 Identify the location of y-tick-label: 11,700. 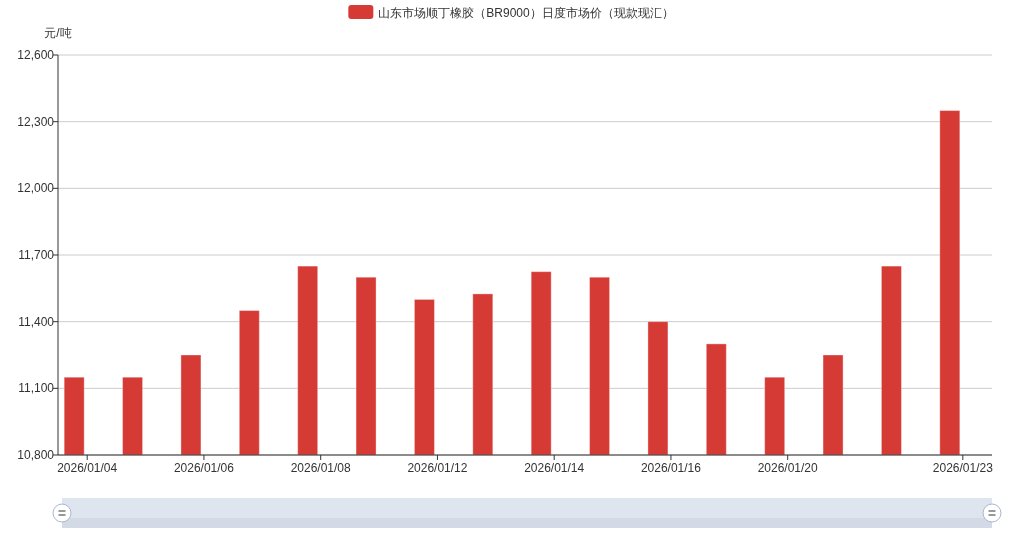
(36, 255).